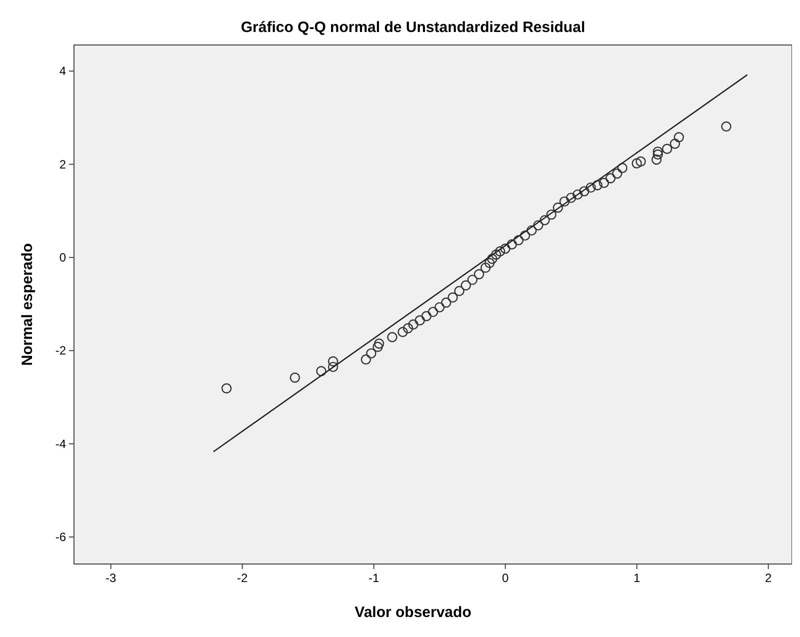 The image size is (800, 637). I want to click on y-tick-label: -2, so click(60, 351).